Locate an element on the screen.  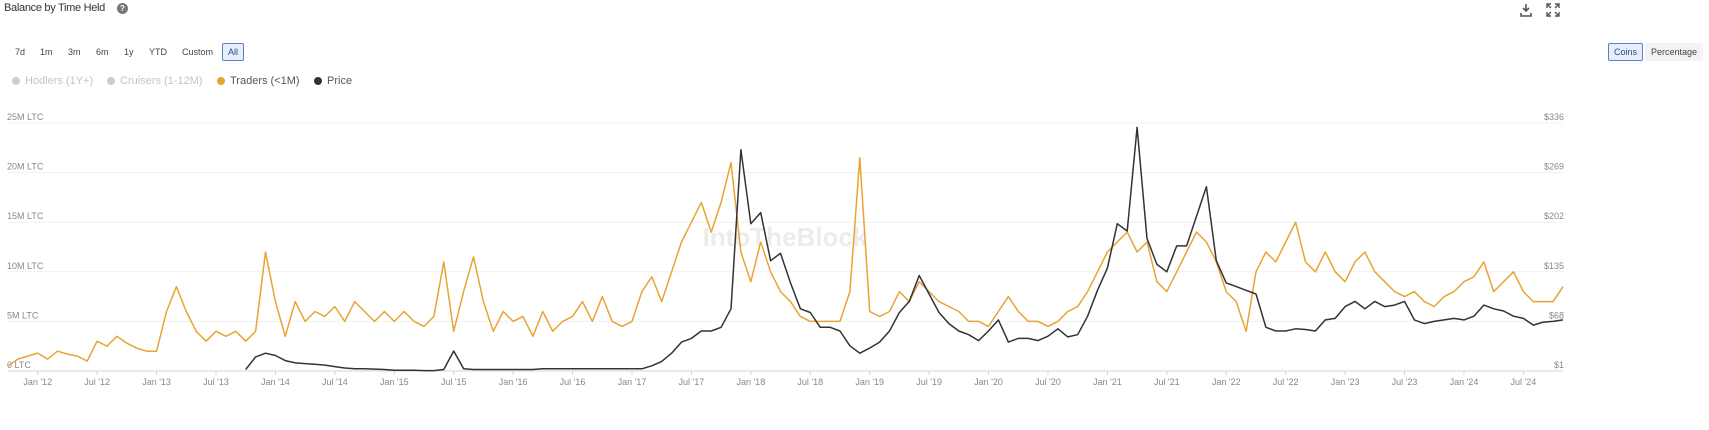
x-tick-label: Jul '24 is located at coordinates (1524, 382).